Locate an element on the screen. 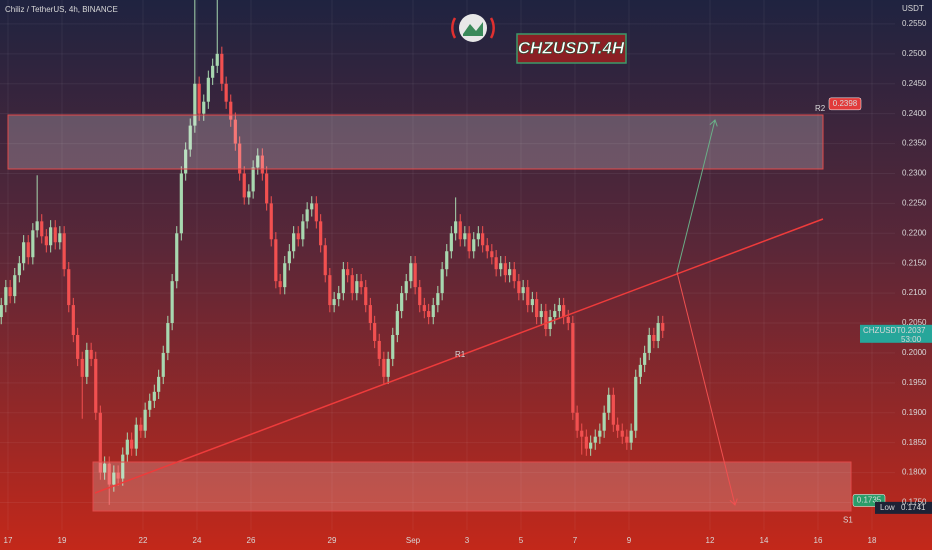  low-tag is located at coordinates (903, 507).